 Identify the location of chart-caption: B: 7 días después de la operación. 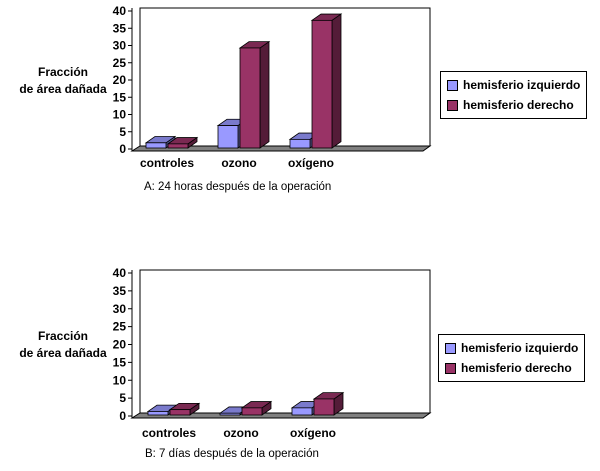
(232, 454).